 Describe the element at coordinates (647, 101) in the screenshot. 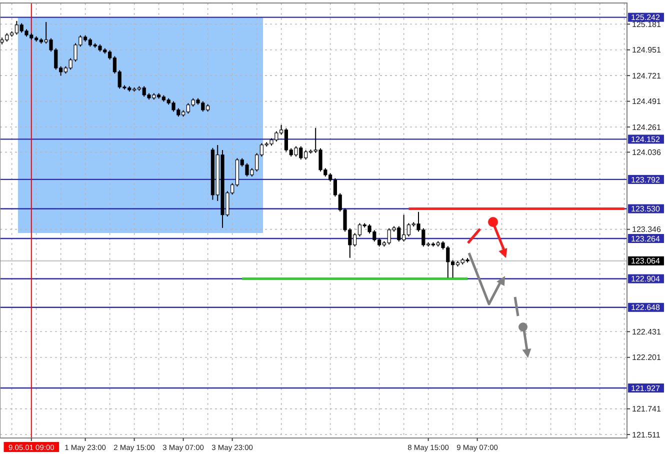

I see `y-tick-label: 124.491` at that location.